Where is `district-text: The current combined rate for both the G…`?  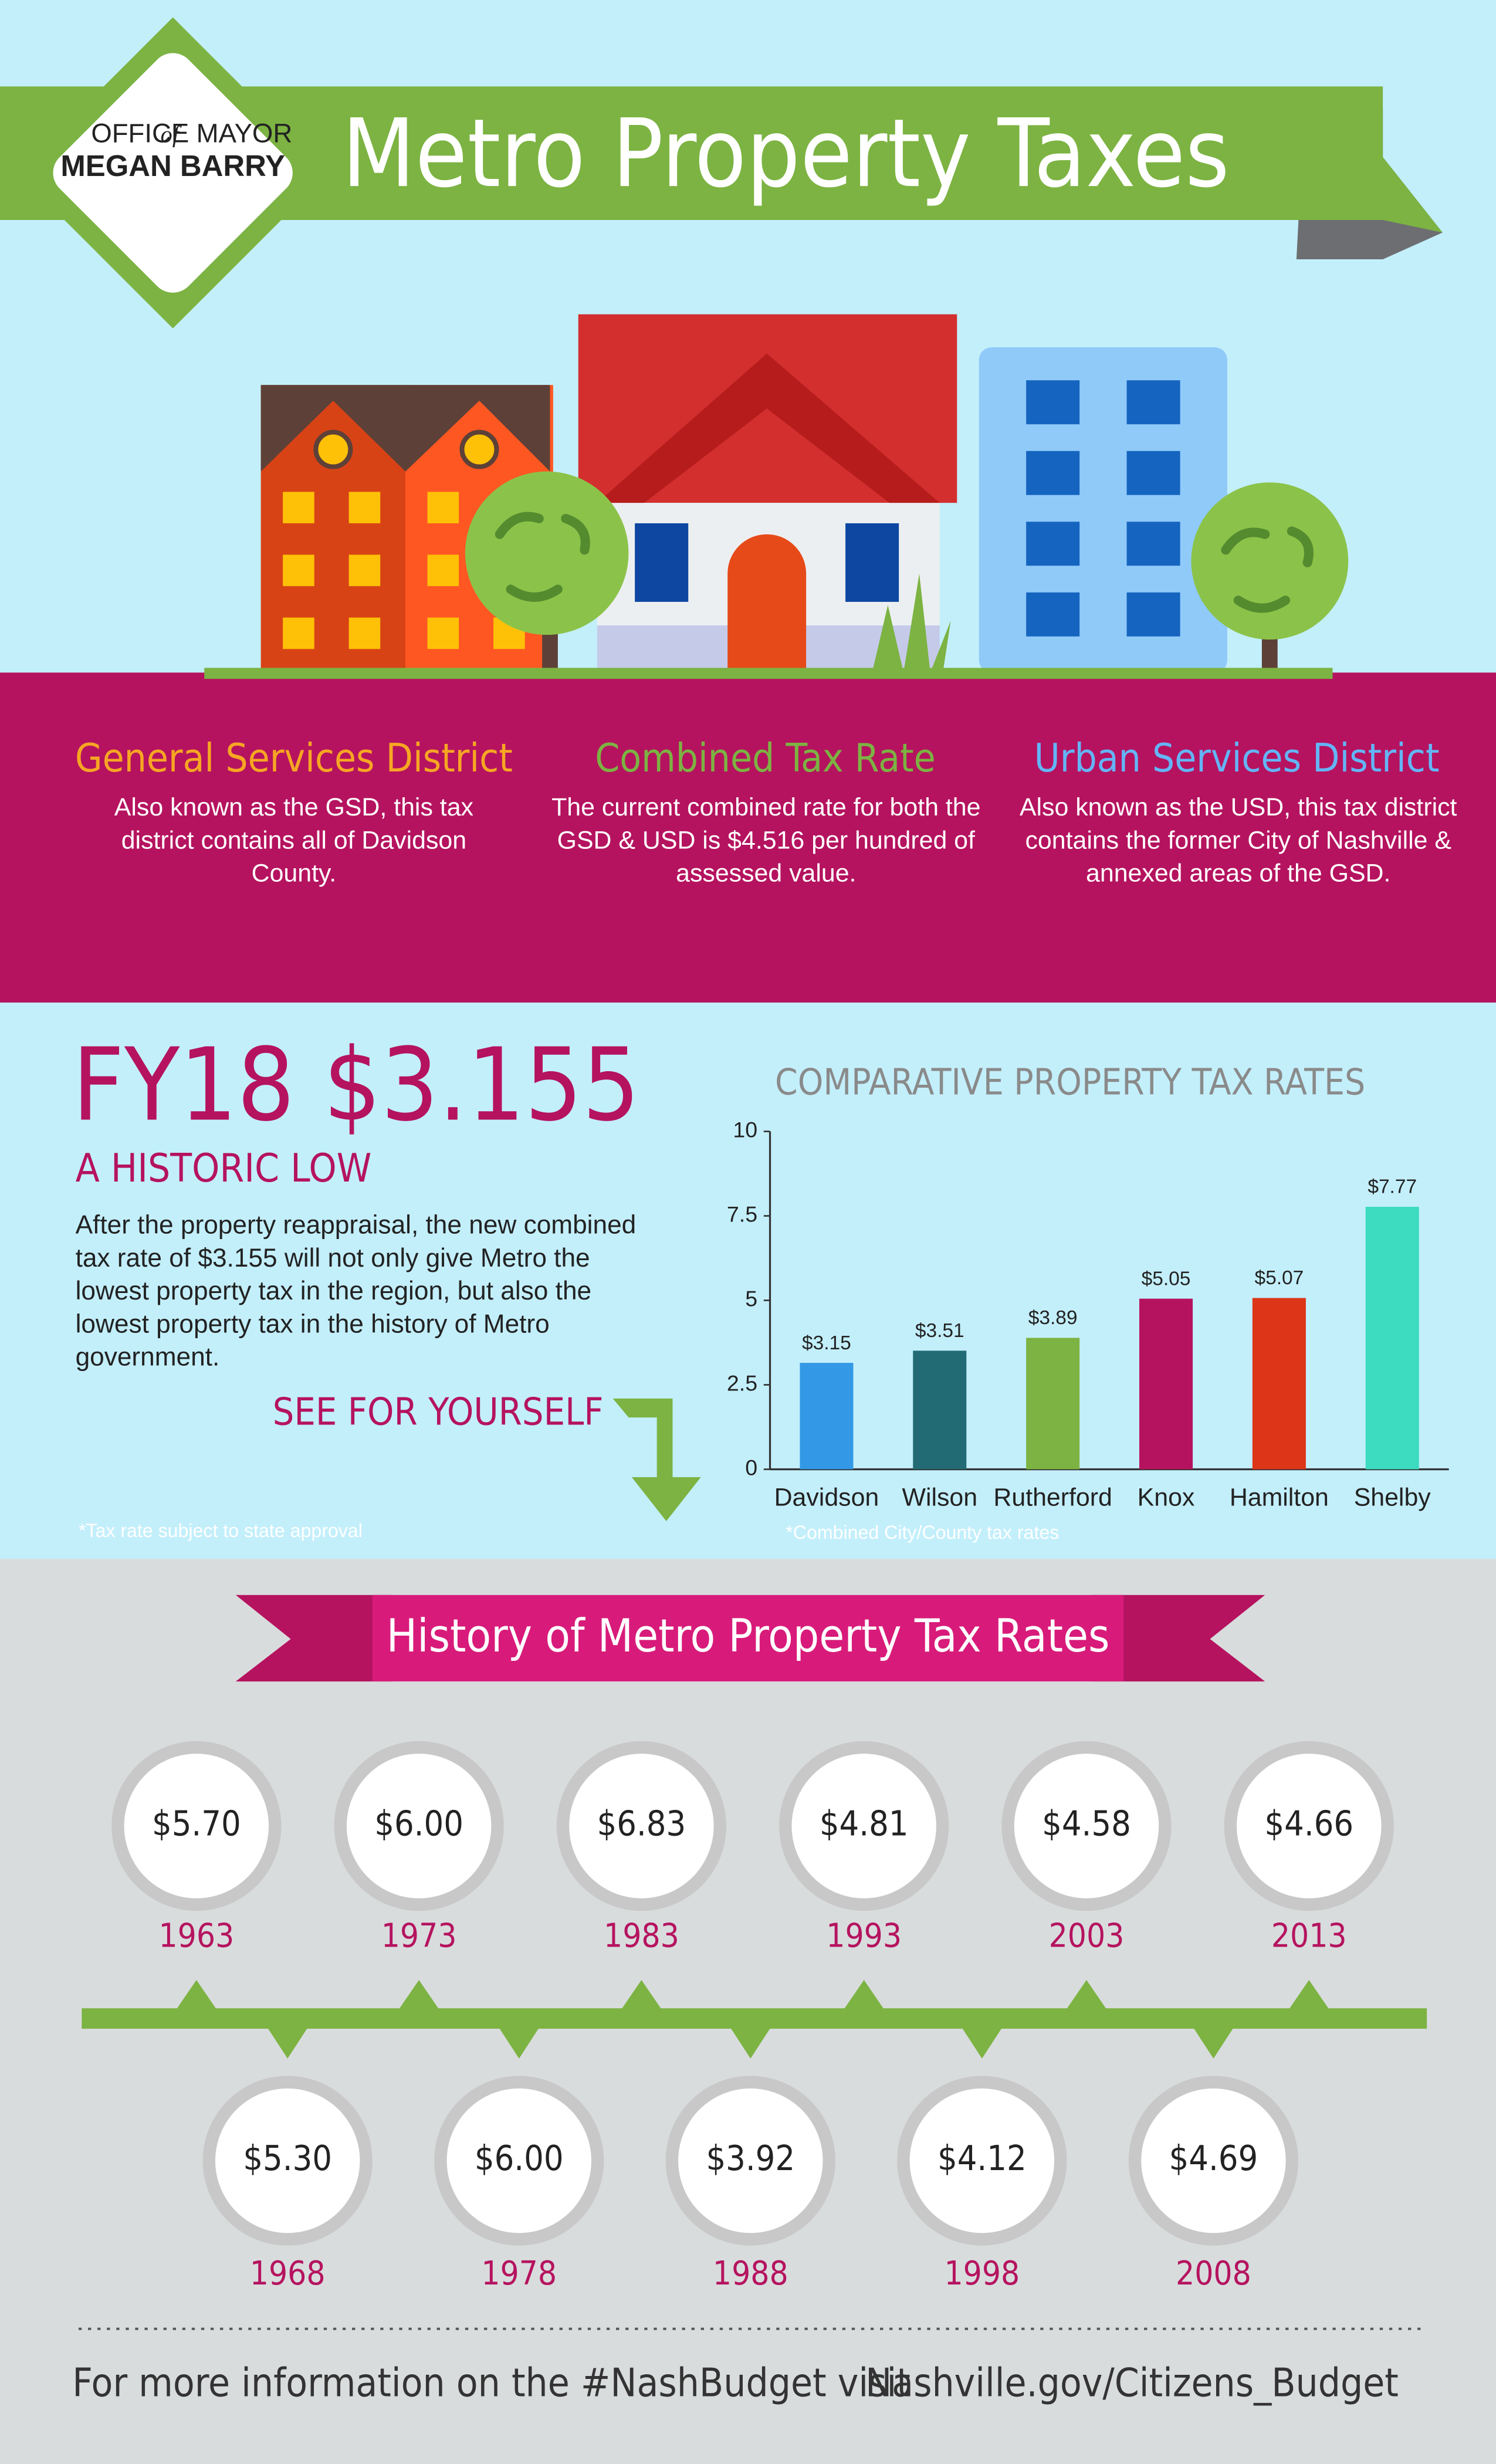 district-text: The current combined rate for both the G… is located at coordinates (766, 841).